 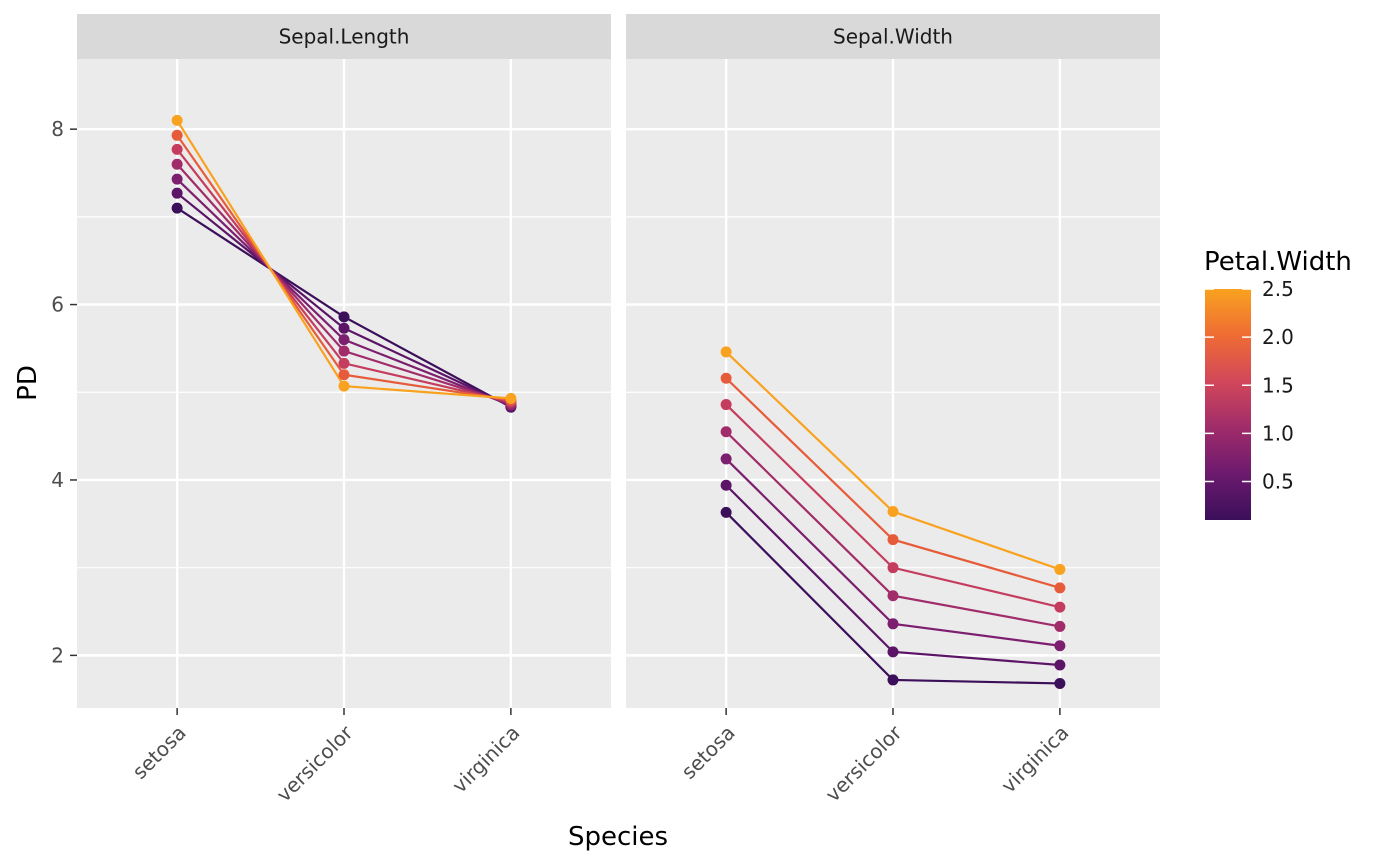 I want to click on y-axis: 2 4 6 8, so click(x=64, y=392).